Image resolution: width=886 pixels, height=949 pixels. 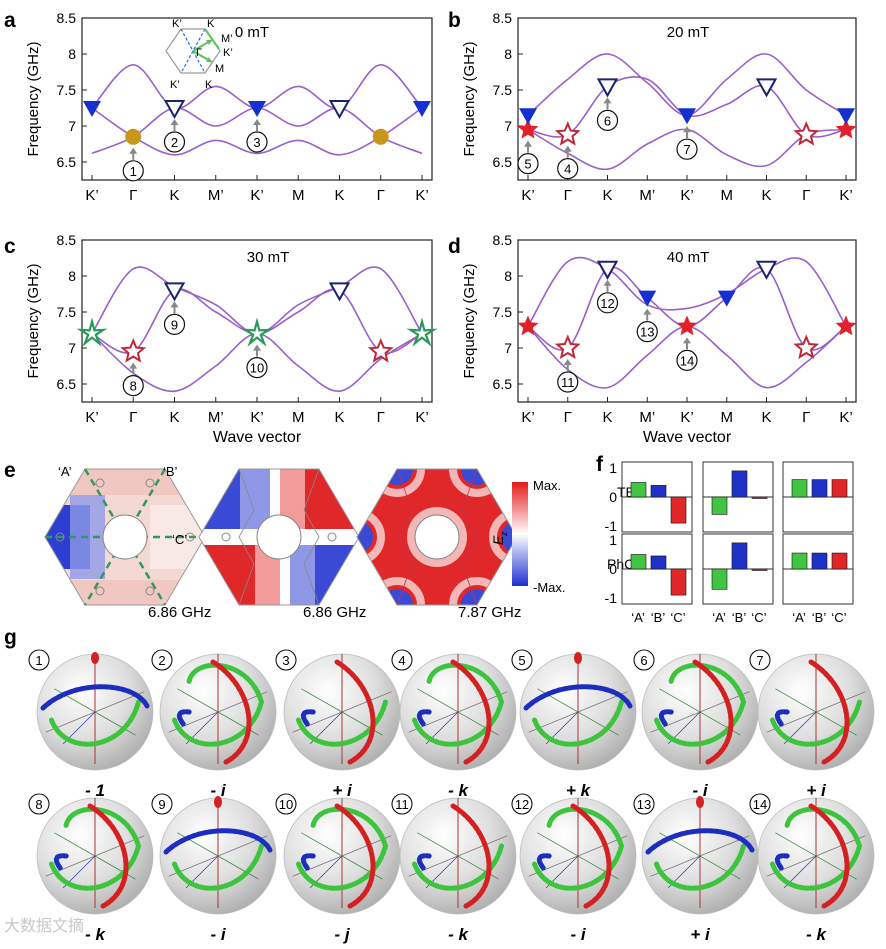 What do you see at coordinates (489, 612) in the screenshot?
I see `field-map-freq-3: 7.87 GHz` at bounding box center [489, 612].